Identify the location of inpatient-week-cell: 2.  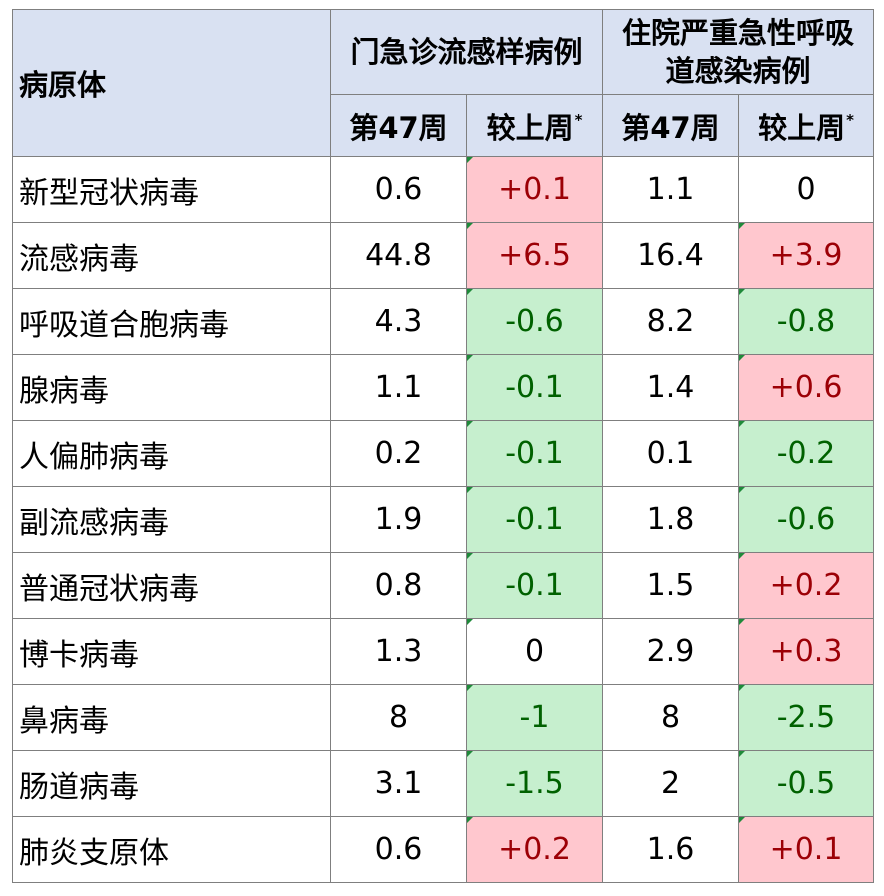
(670, 783).